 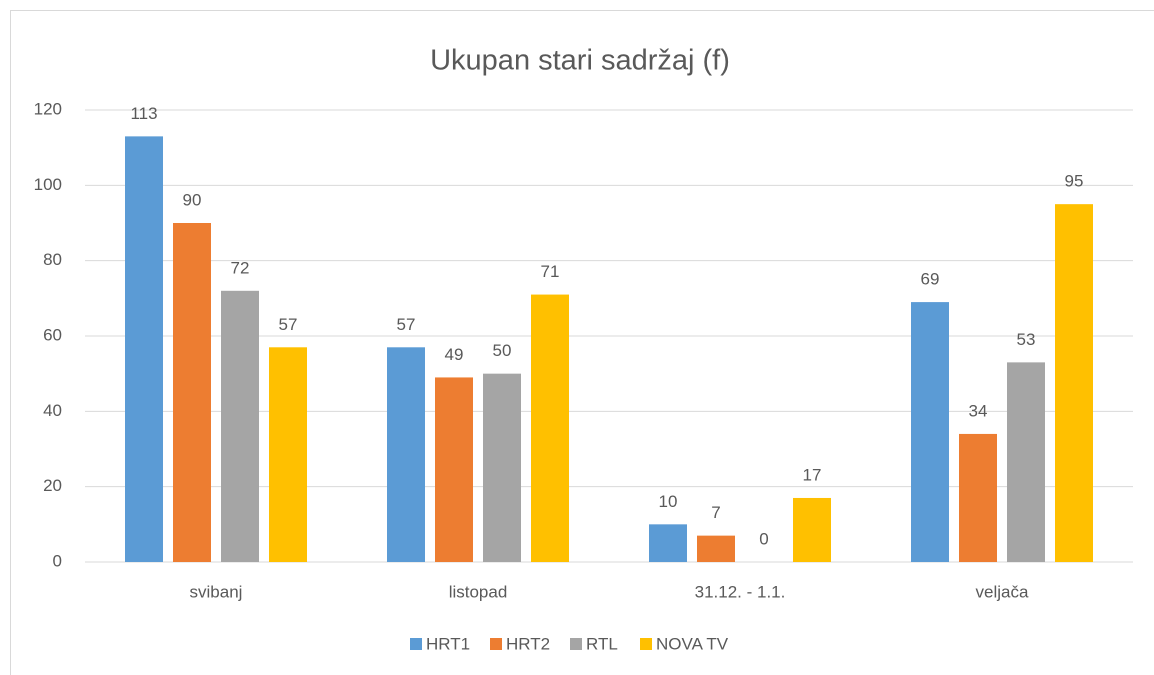 What do you see at coordinates (715, 512) in the screenshot?
I see `data-label: 7` at bounding box center [715, 512].